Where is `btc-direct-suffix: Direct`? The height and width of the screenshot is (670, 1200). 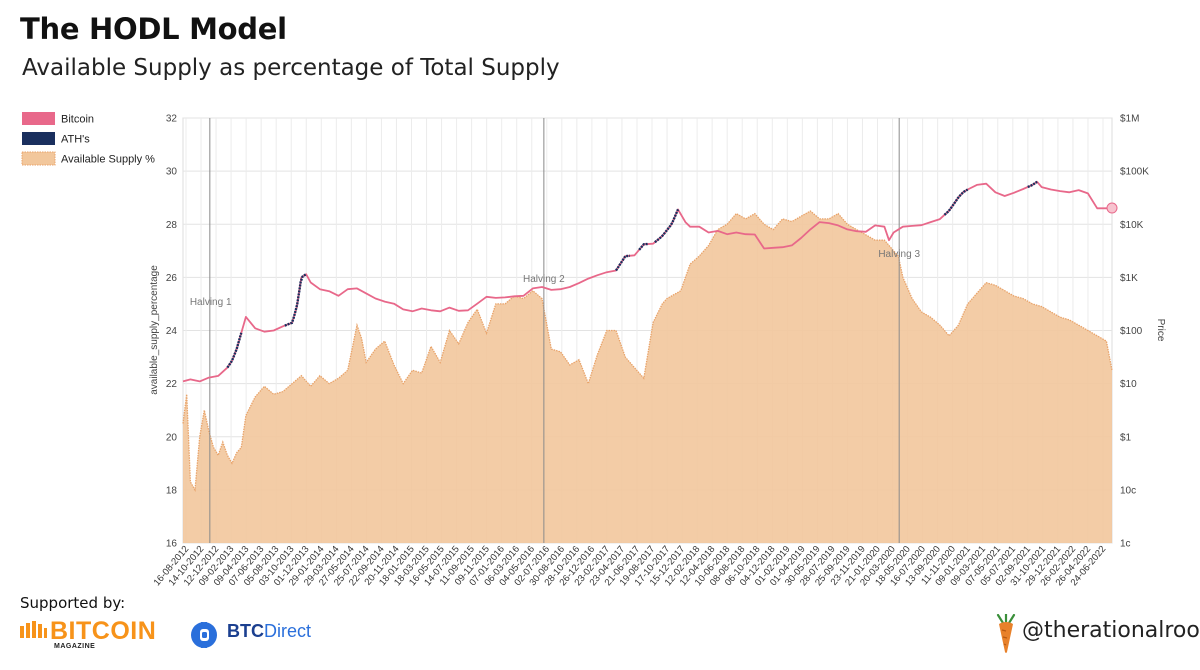
btc-direct-suffix: Direct is located at coordinates (288, 631).